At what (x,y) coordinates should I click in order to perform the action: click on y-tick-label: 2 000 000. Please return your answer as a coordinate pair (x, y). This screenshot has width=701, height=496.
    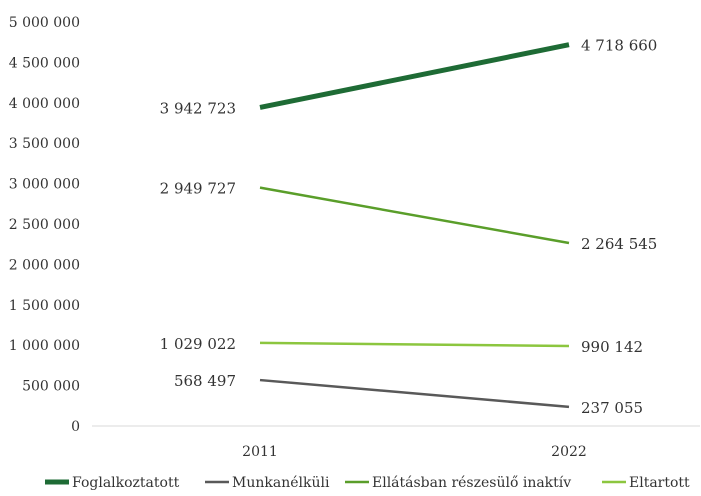
    Looking at the image, I should click on (44, 265).